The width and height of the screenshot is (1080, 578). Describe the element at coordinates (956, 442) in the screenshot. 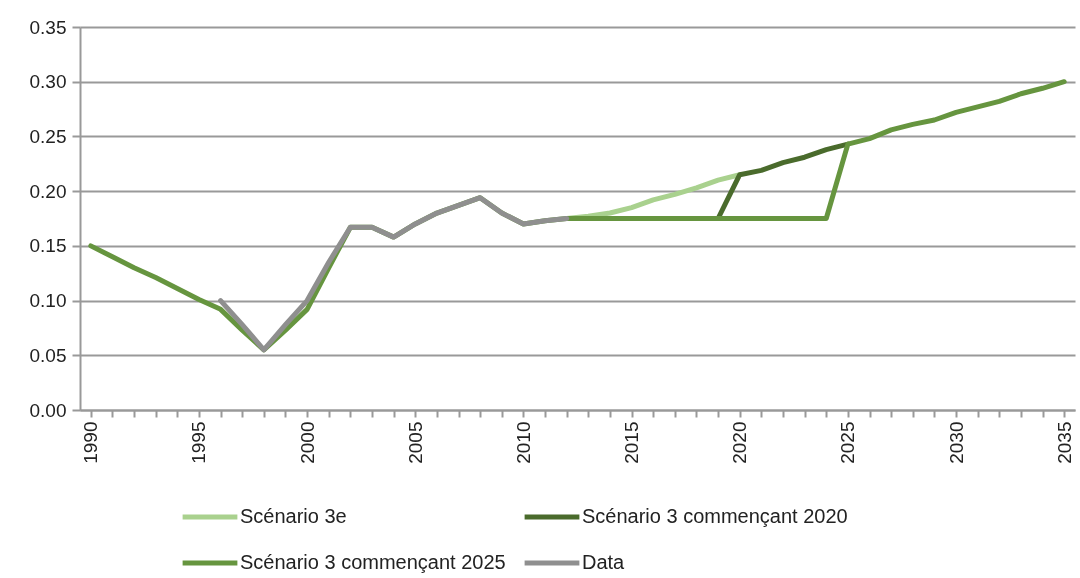

I see `x-tick-label: 2030` at that location.